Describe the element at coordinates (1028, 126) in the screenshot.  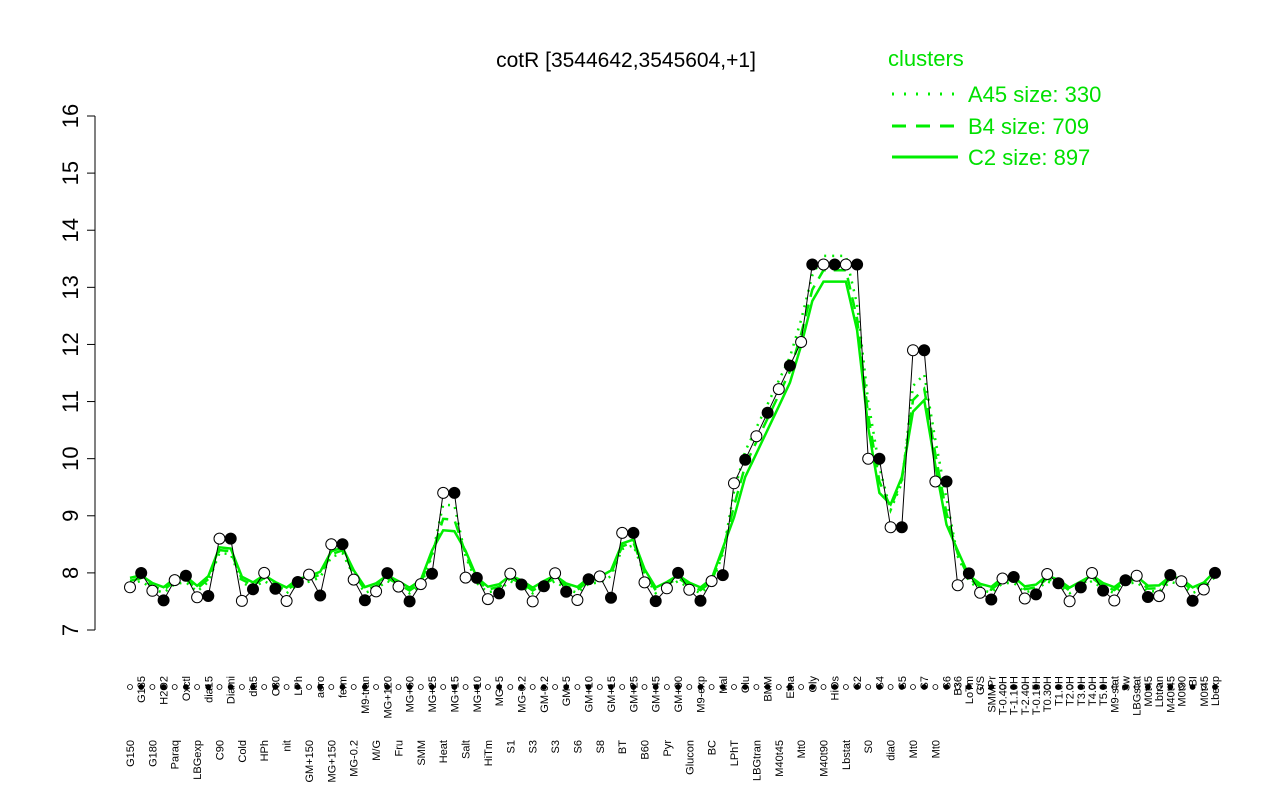
I see `legend-label-b4: B4 size: 709` at that location.